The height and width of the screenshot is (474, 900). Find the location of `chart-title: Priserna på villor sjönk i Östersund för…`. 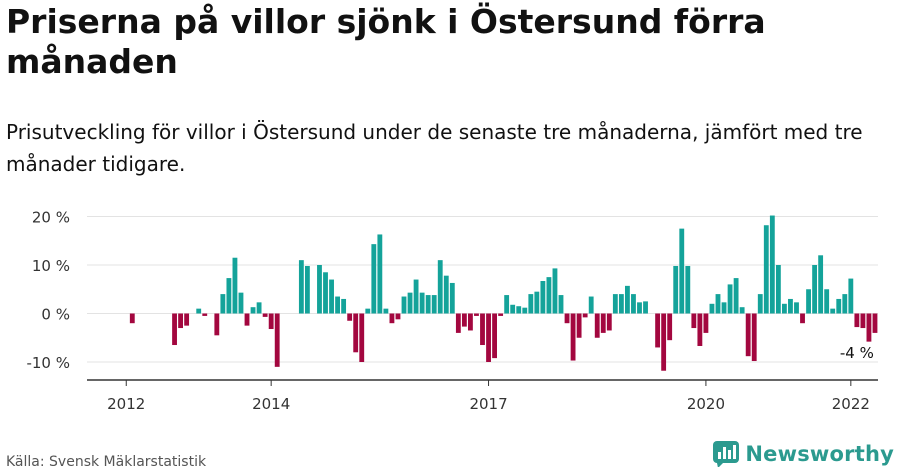

chart-title: Priserna på villor sjönk i Östersund för… is located at coordinates (386, 41).